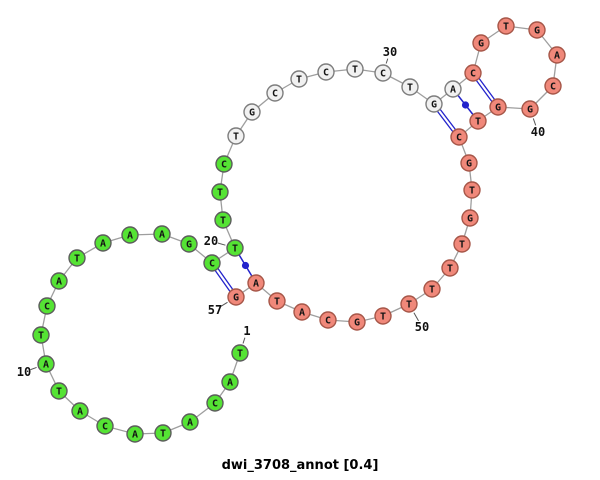  What do you see at coordinates (390, 52) in the screenshot?
I see `position-label-30: 30` at bounding box center [390, 52].